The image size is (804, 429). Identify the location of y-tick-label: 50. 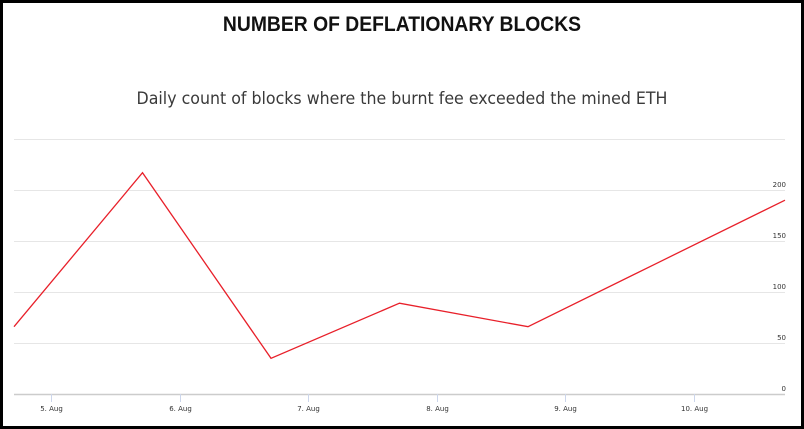
(781, 338).